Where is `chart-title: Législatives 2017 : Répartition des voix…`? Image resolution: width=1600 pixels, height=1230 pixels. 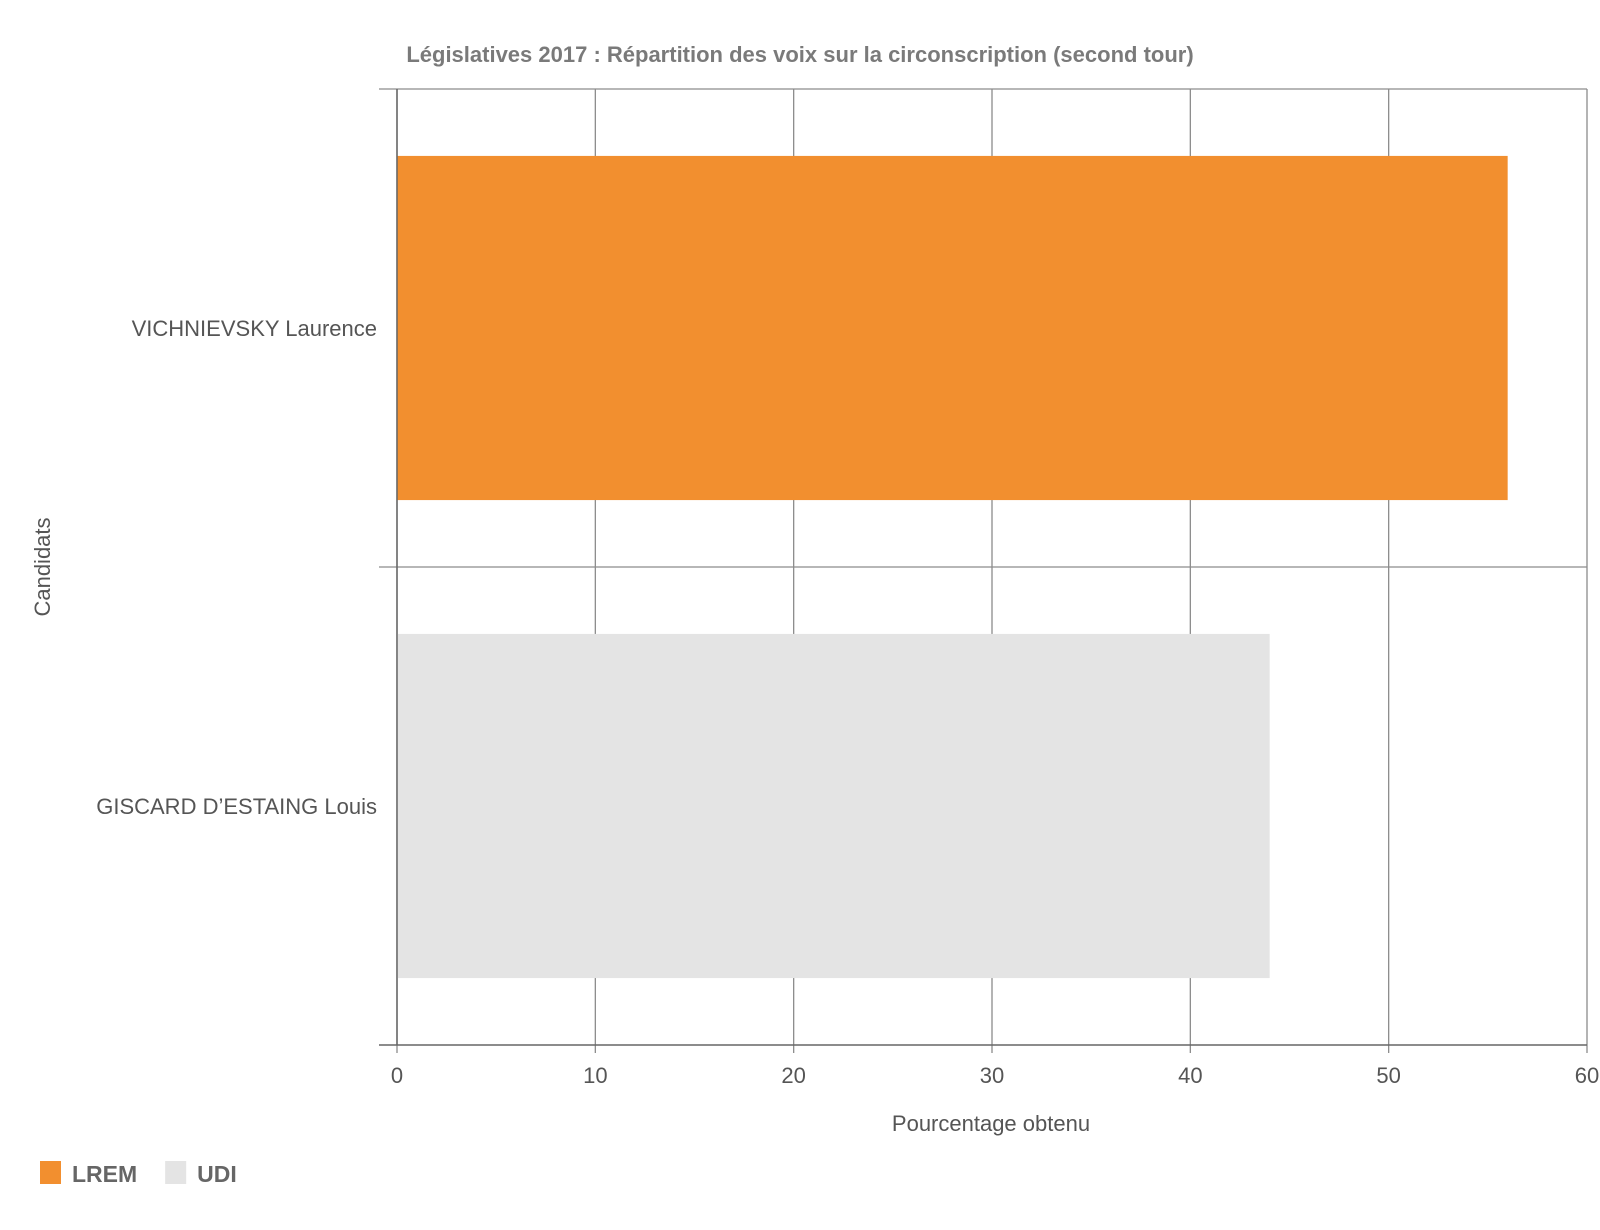 chart-title: Législatives 2017 : Répartition des voix… is located at coordinates (799, 54).